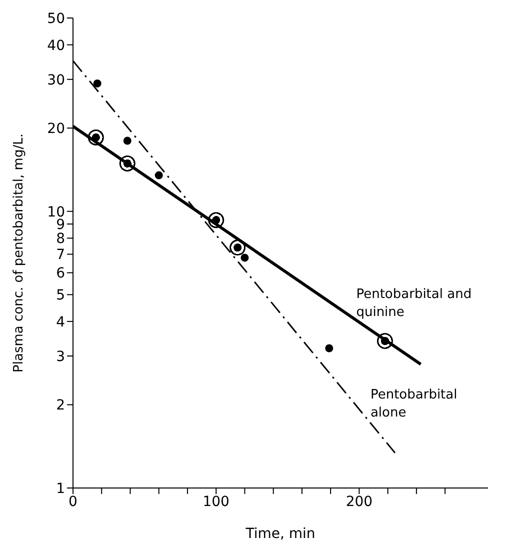  I want to click on x-tick-label: 100, so click(216, 502).